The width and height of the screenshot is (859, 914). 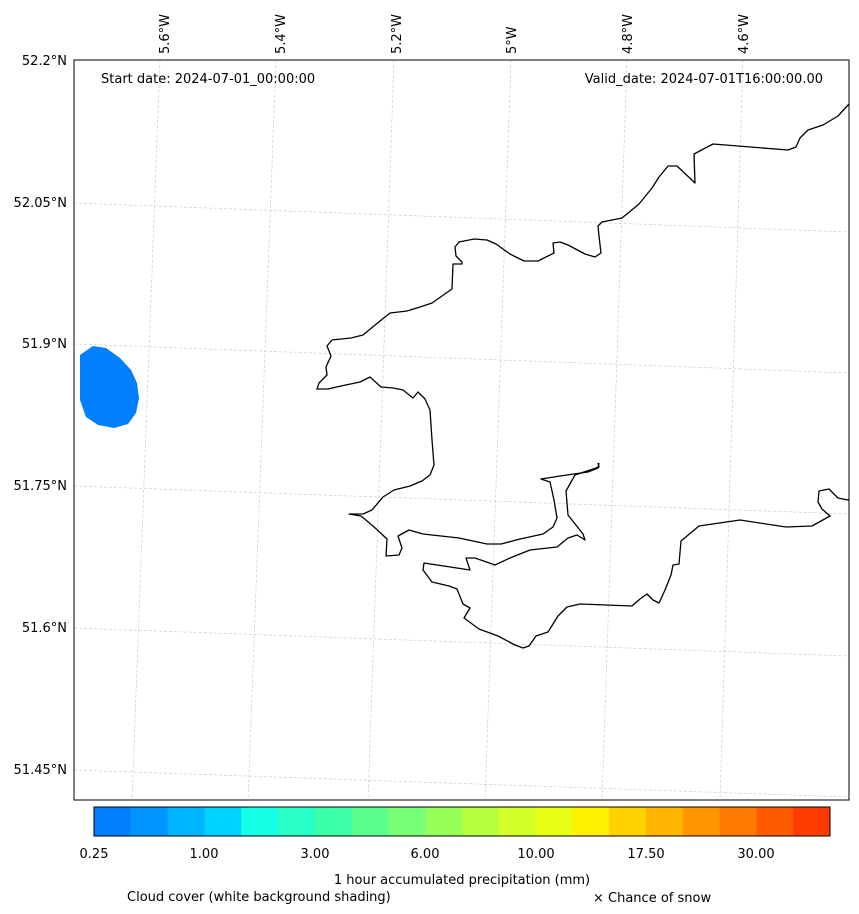 What do you see at coordinates (109, 387) in the screenshot?
I see `precipitation-area` at bounding box center [109, 387].